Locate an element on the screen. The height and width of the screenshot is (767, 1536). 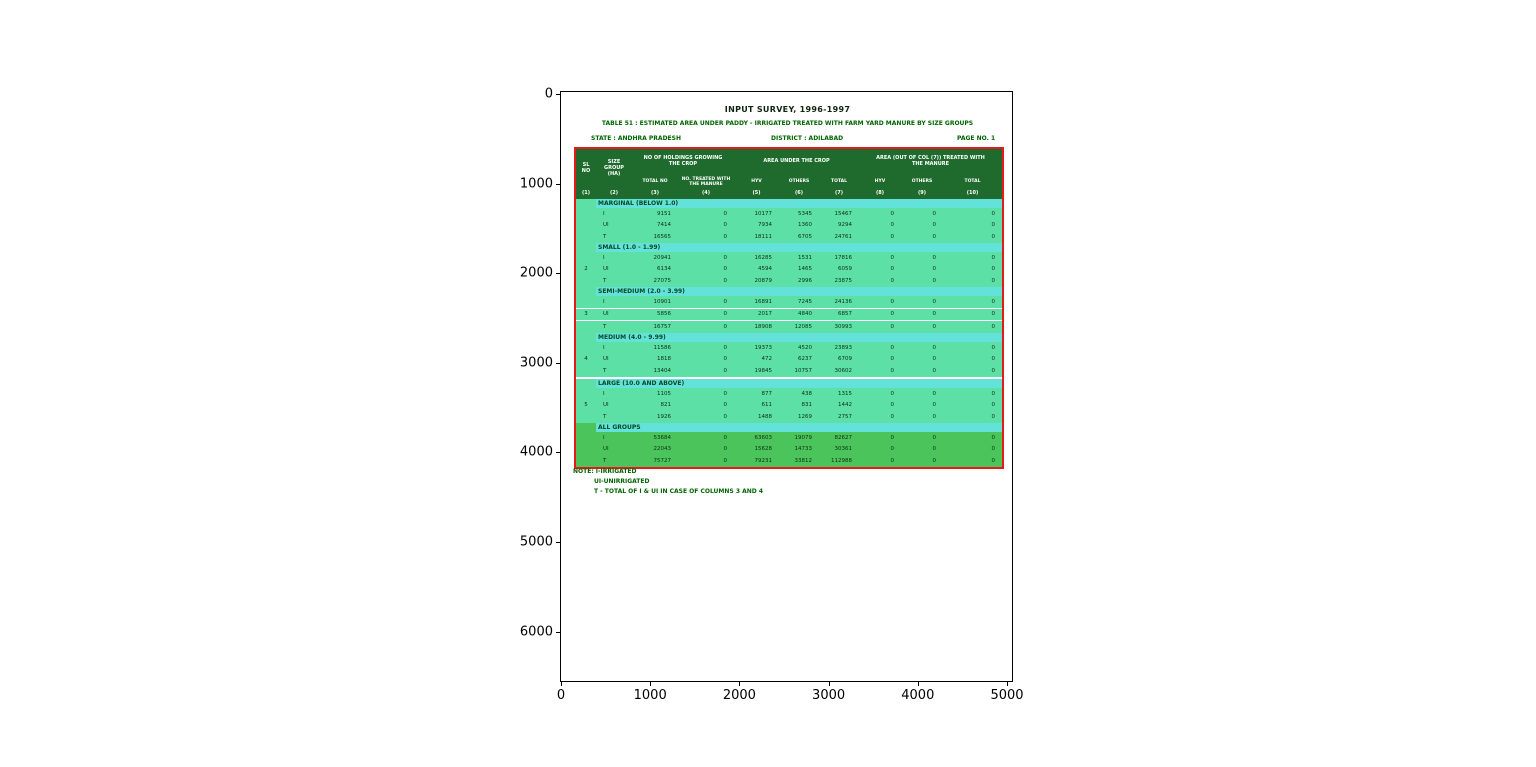
table-cell: 18111 is located at coordinates (763, 237).